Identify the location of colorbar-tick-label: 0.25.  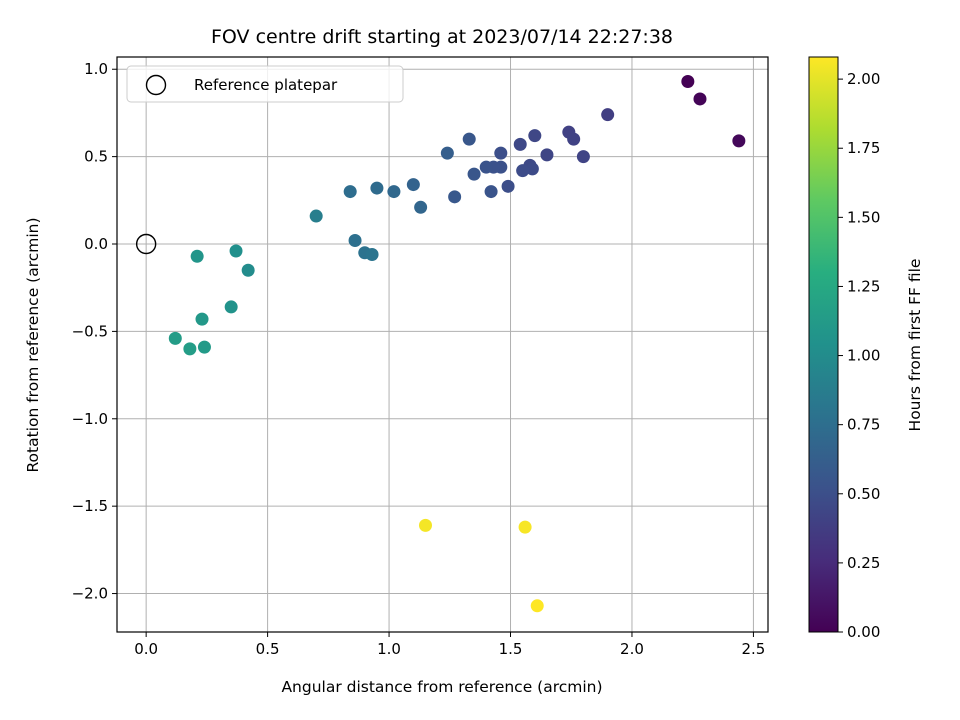
(863, 563).